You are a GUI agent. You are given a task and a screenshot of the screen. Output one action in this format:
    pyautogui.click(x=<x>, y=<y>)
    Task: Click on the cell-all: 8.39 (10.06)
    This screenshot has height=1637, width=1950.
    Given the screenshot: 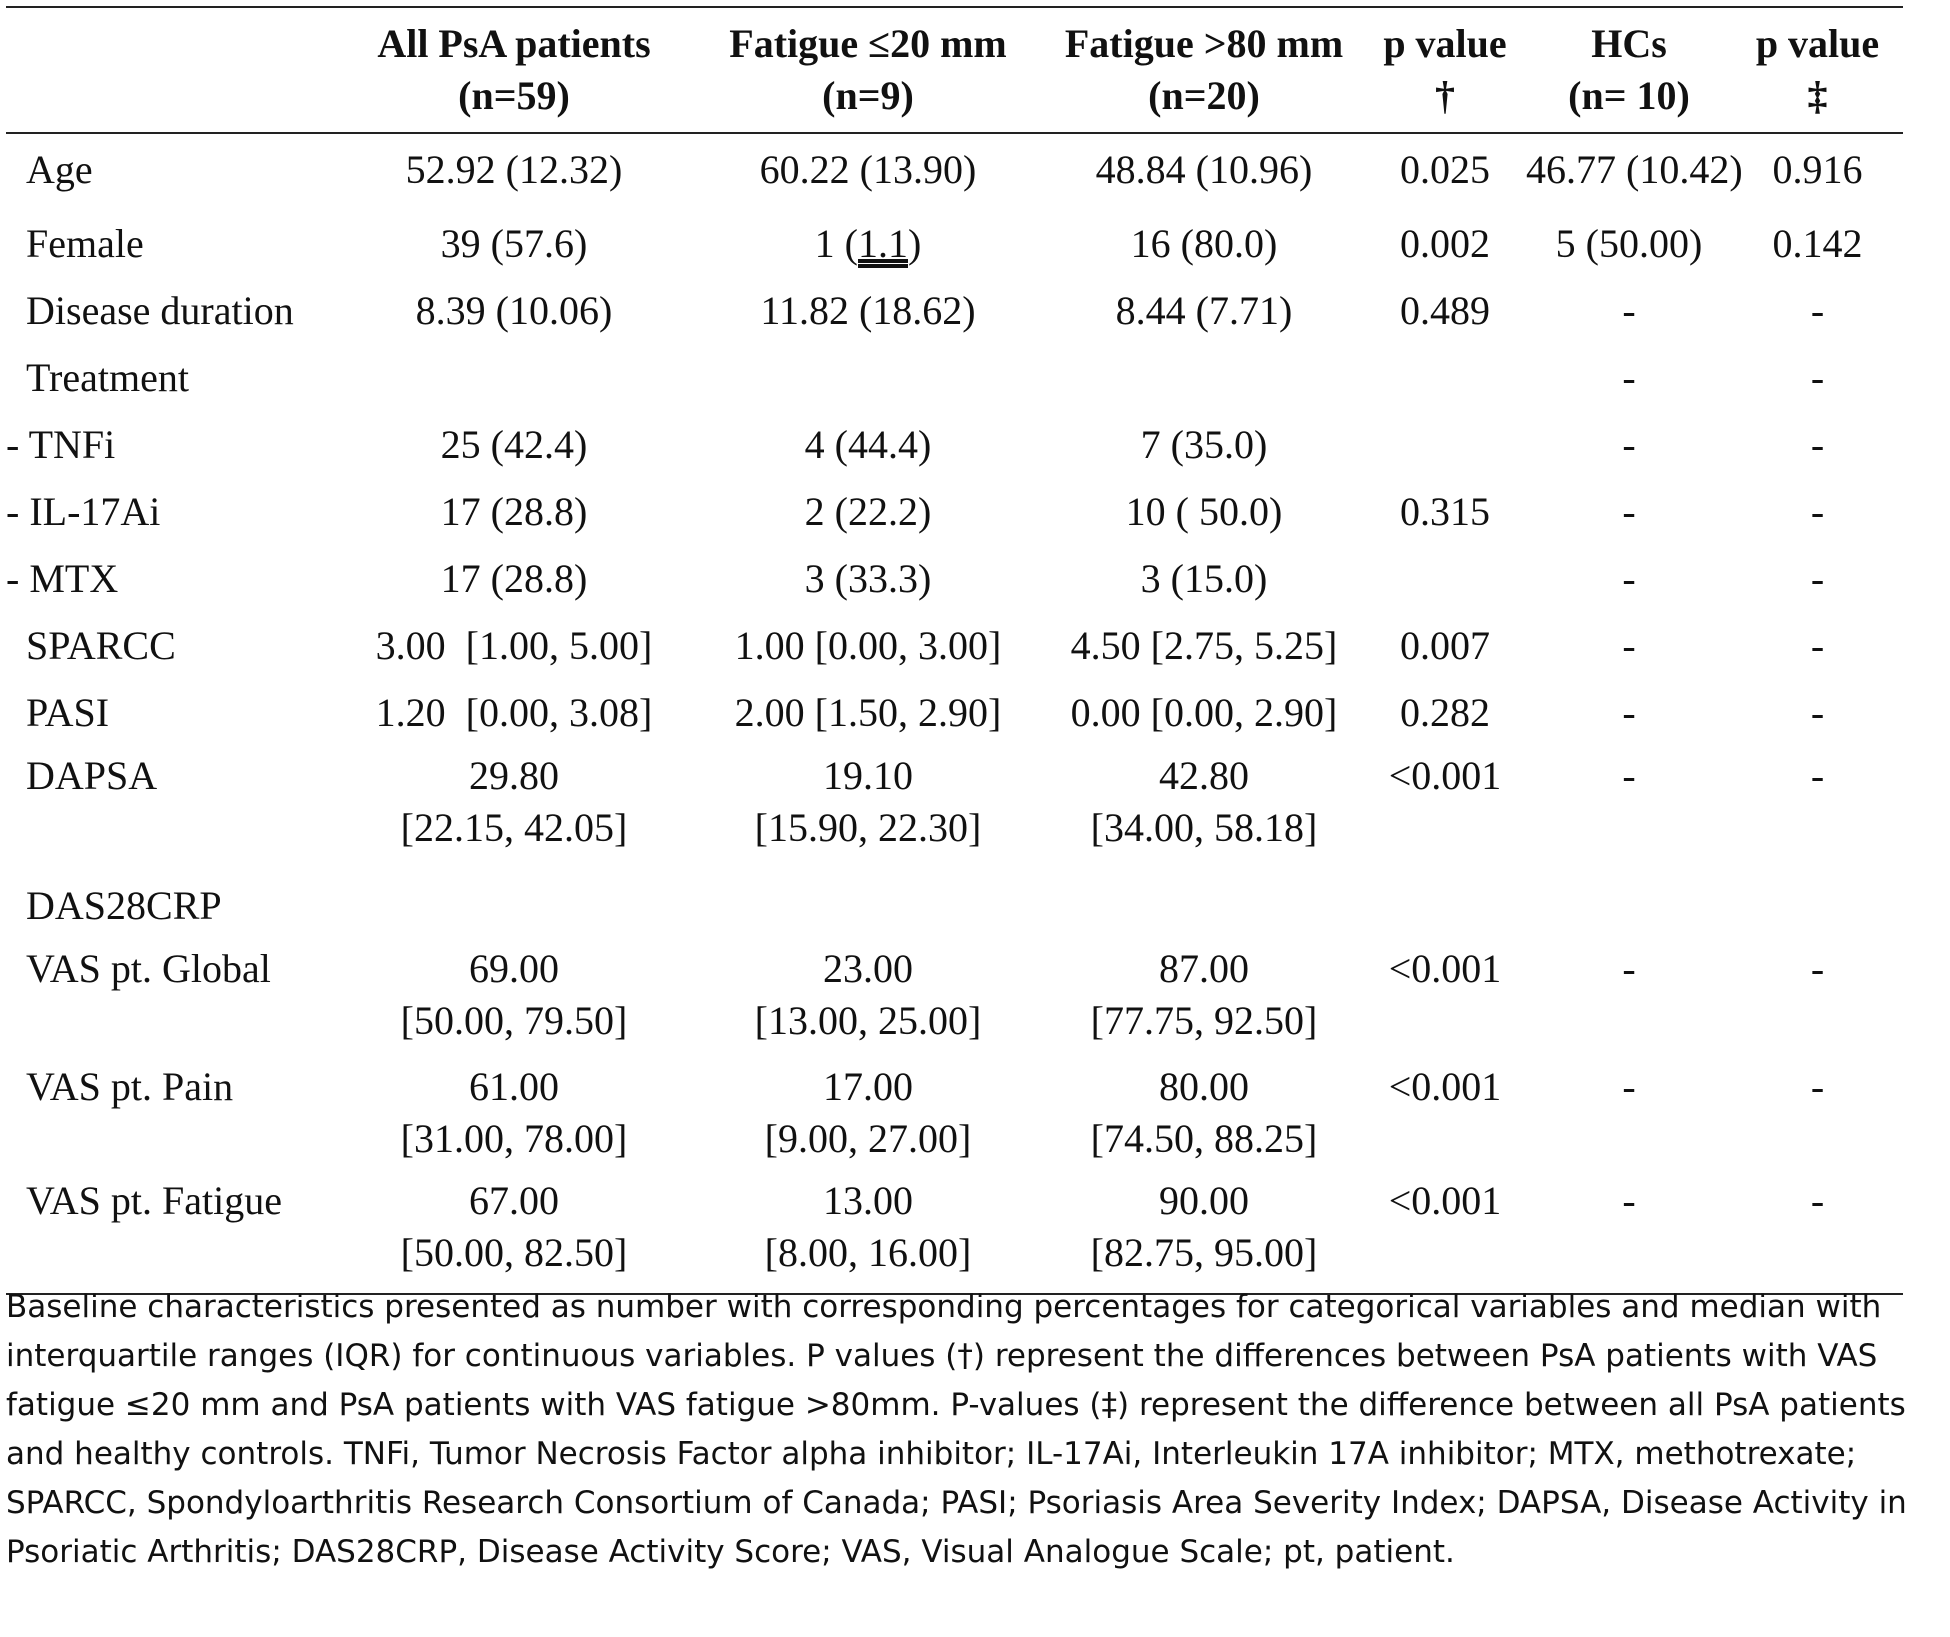 What is the action you would take?
    pyautogui.click(x=514, y=310)
    